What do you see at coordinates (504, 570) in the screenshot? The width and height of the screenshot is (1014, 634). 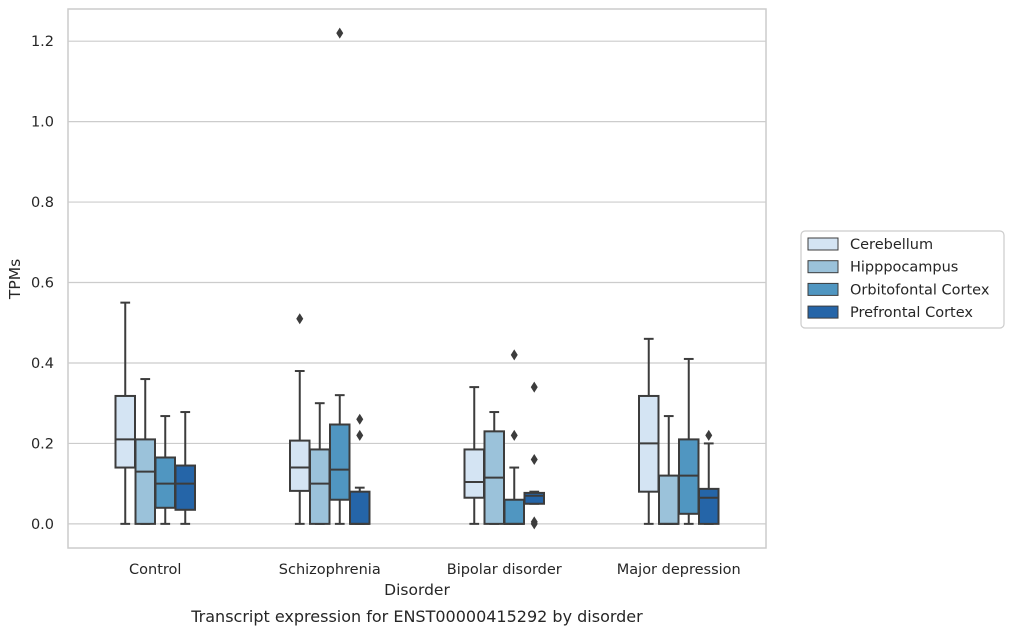 I see `x-tick-label: Bipolar disorder` at bounding box center [504, 570].